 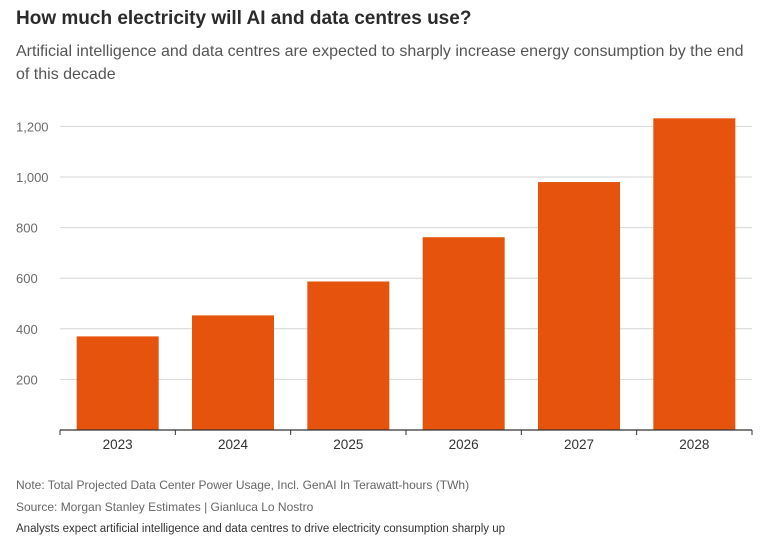 What do you see at coordinates (579, 444) in the screenshot?
I see `x-tick-label: 2027` at bounding box center [579, 444].